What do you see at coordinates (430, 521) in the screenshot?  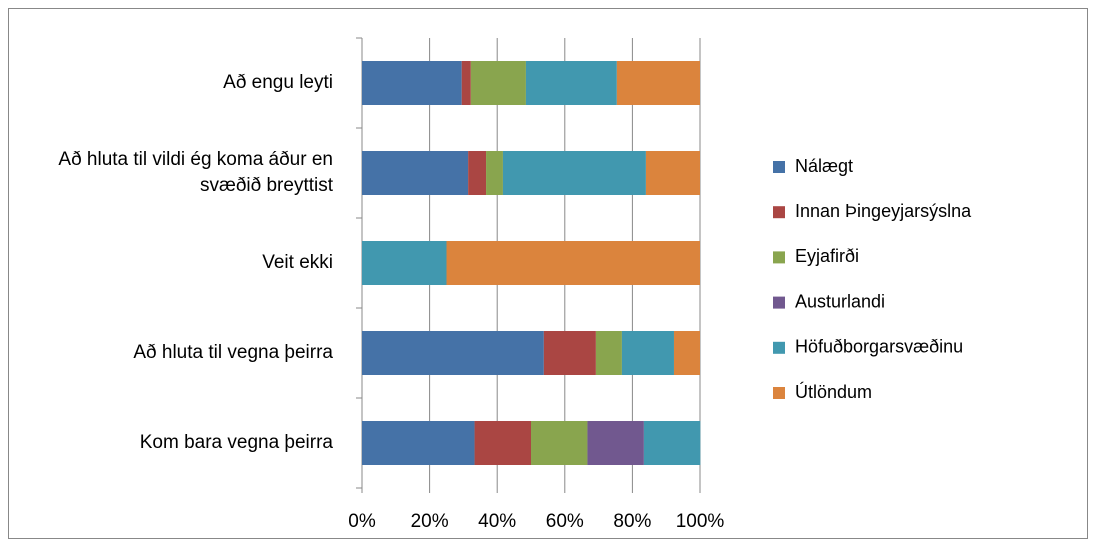 I see `x-tick-label: 20%` at bounding box center [430, 521].